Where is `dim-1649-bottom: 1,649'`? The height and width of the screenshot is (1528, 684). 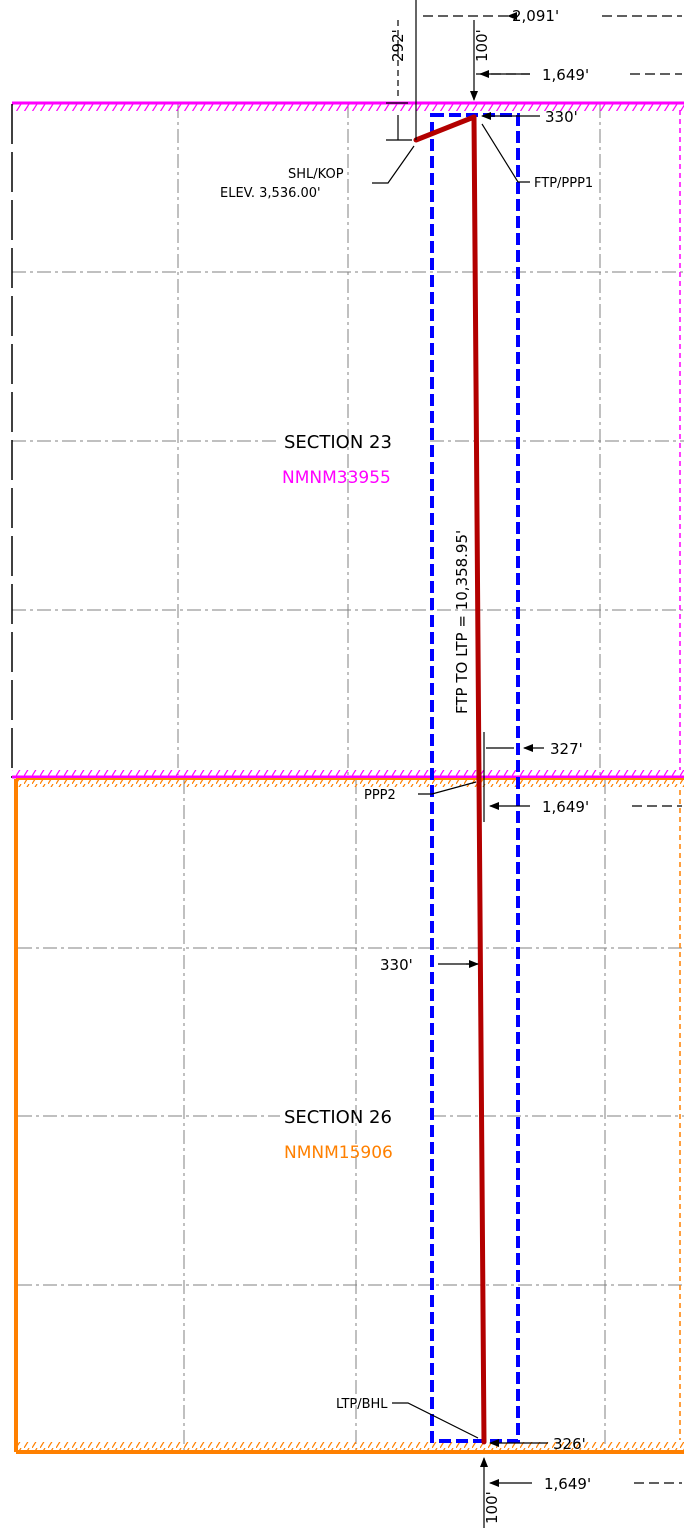
dim-1649-bottom: 1,649' is located at coordinates (567, 1484).